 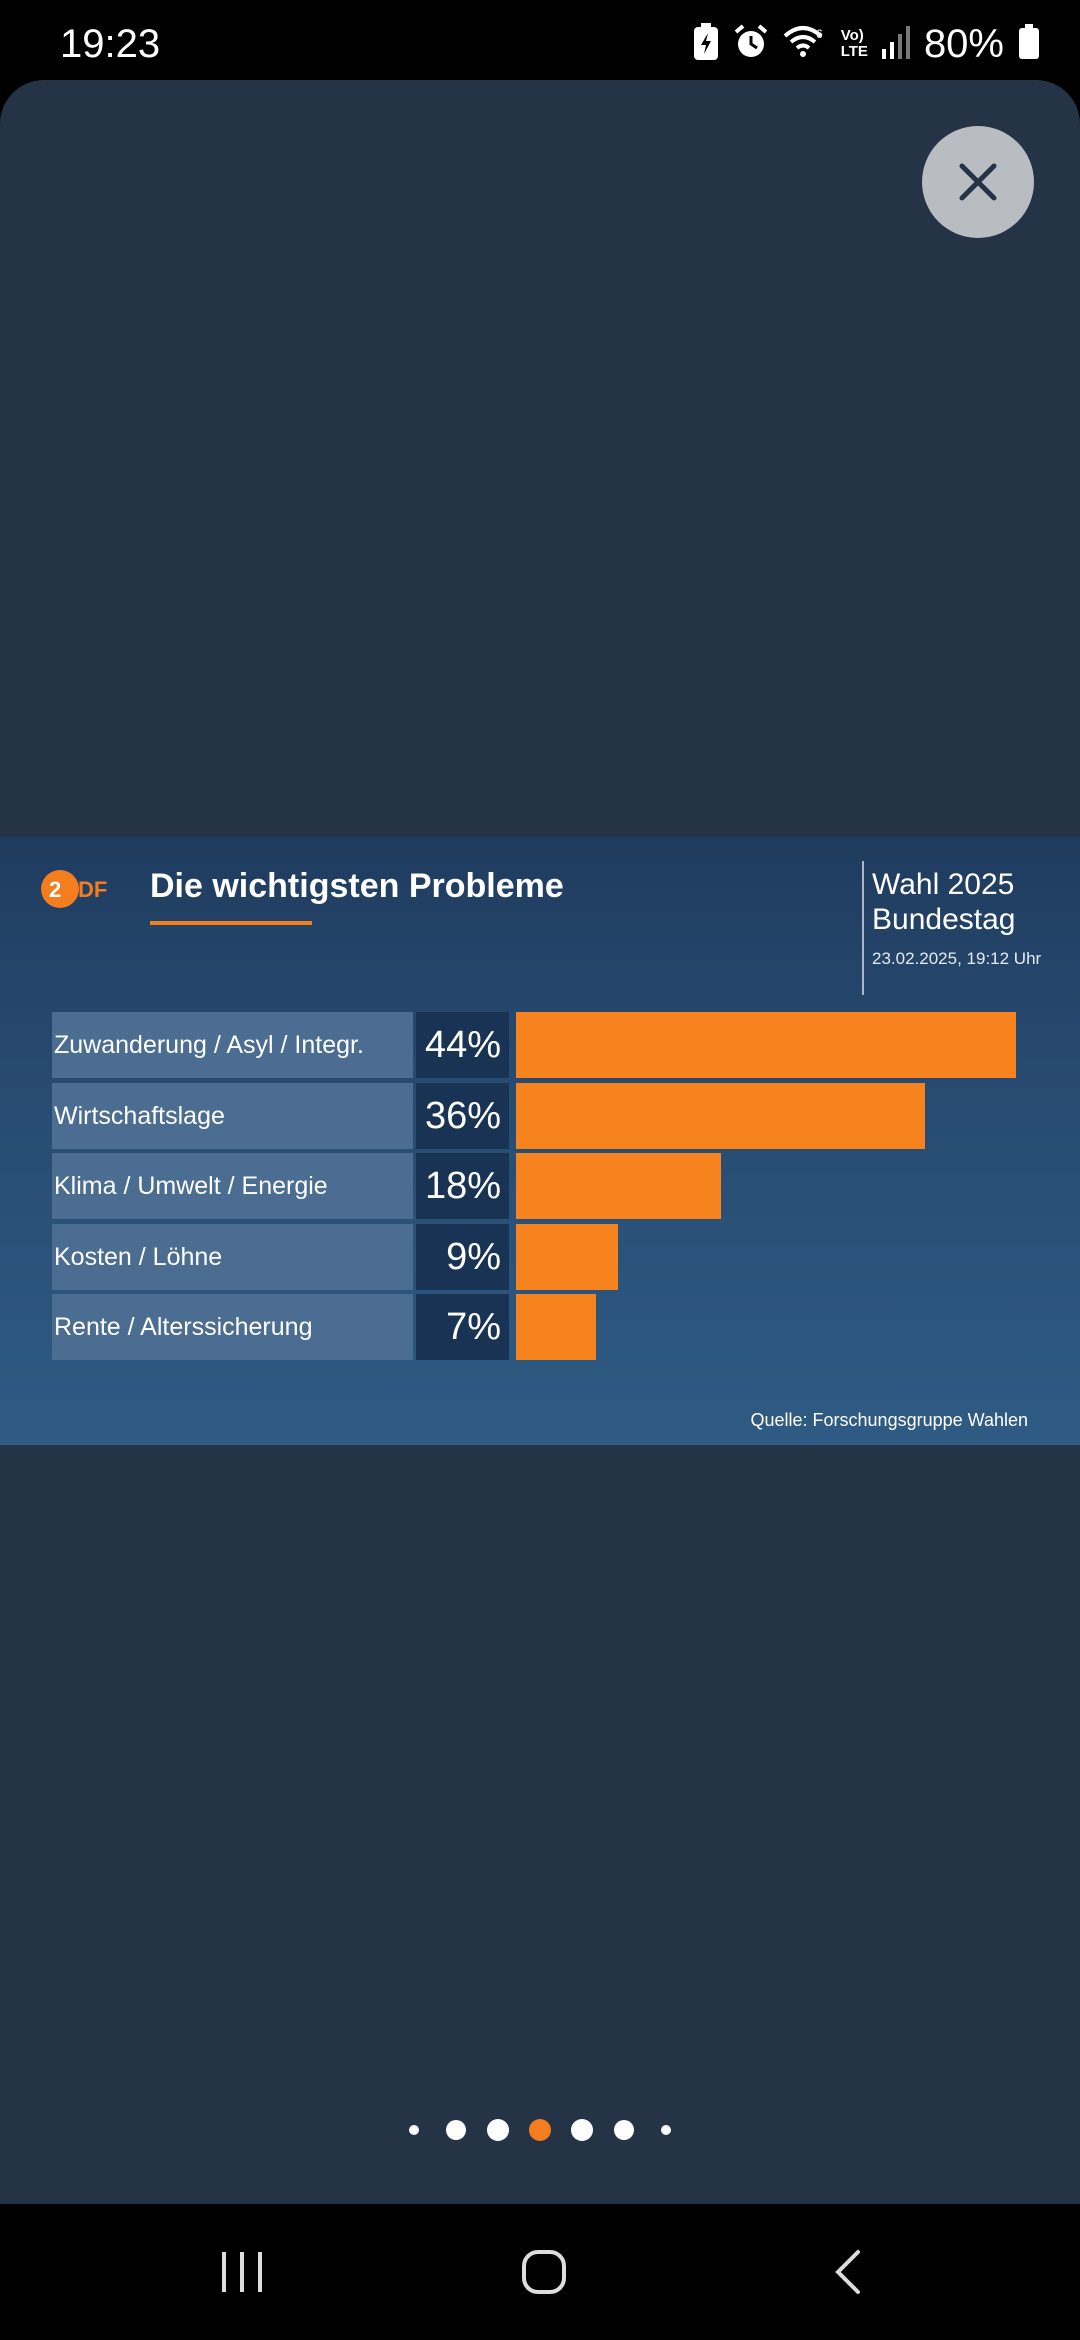 I want to click on page-indicator, so click(x=540, y=2130).